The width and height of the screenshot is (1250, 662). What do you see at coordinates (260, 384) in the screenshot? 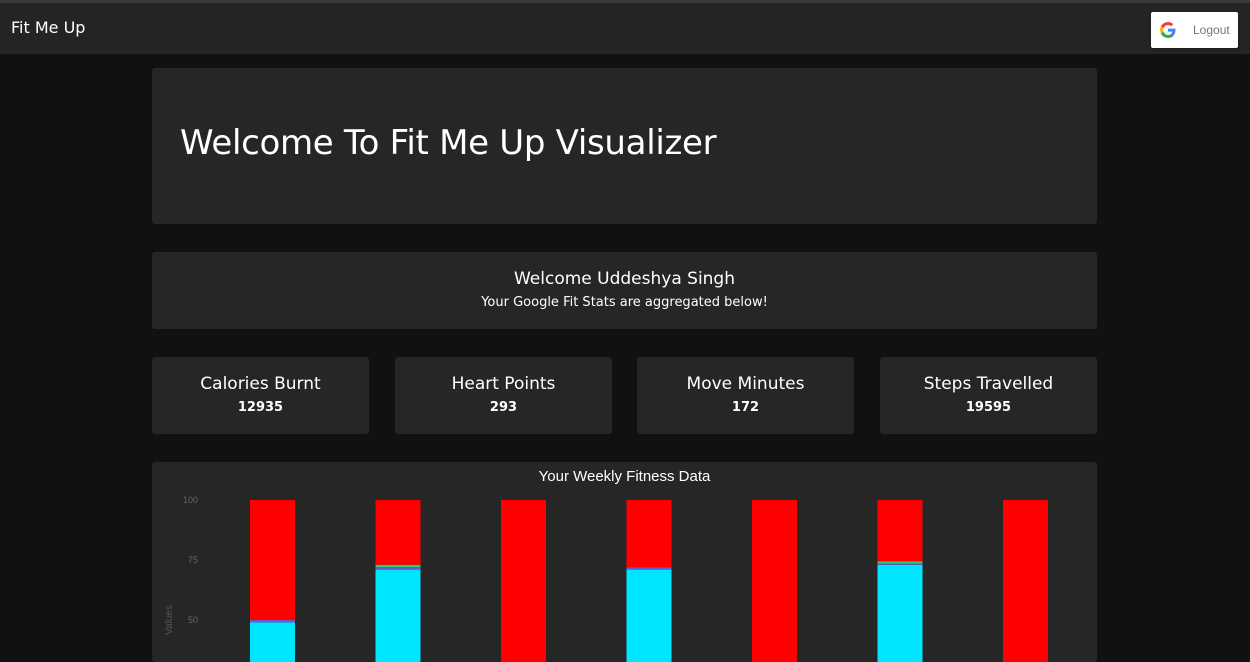
I see `stat-label: Calories Burnt` at bounding box center [260, 384].